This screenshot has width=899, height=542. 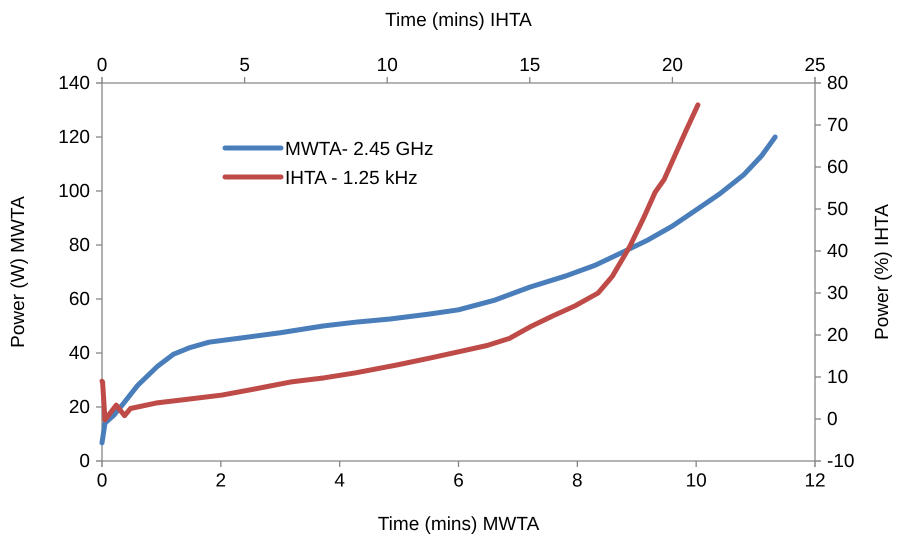 I want to click on y2-tick-label: 50, so click(x=837, y=209).